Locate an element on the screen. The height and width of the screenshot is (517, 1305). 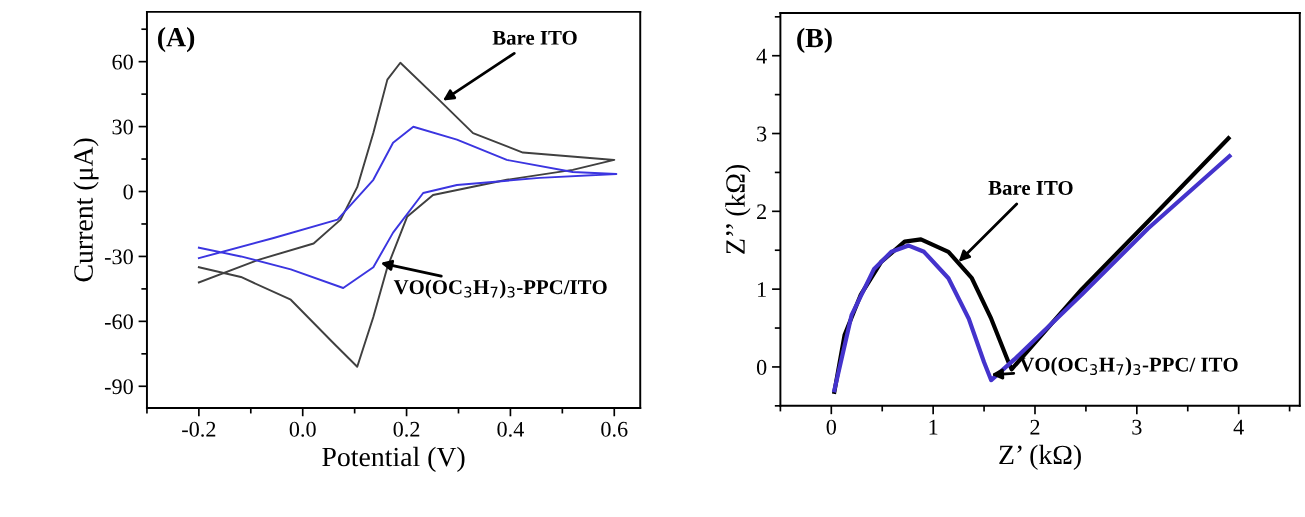
x-tick-label: 3 is located at coordinates (1137, 427).